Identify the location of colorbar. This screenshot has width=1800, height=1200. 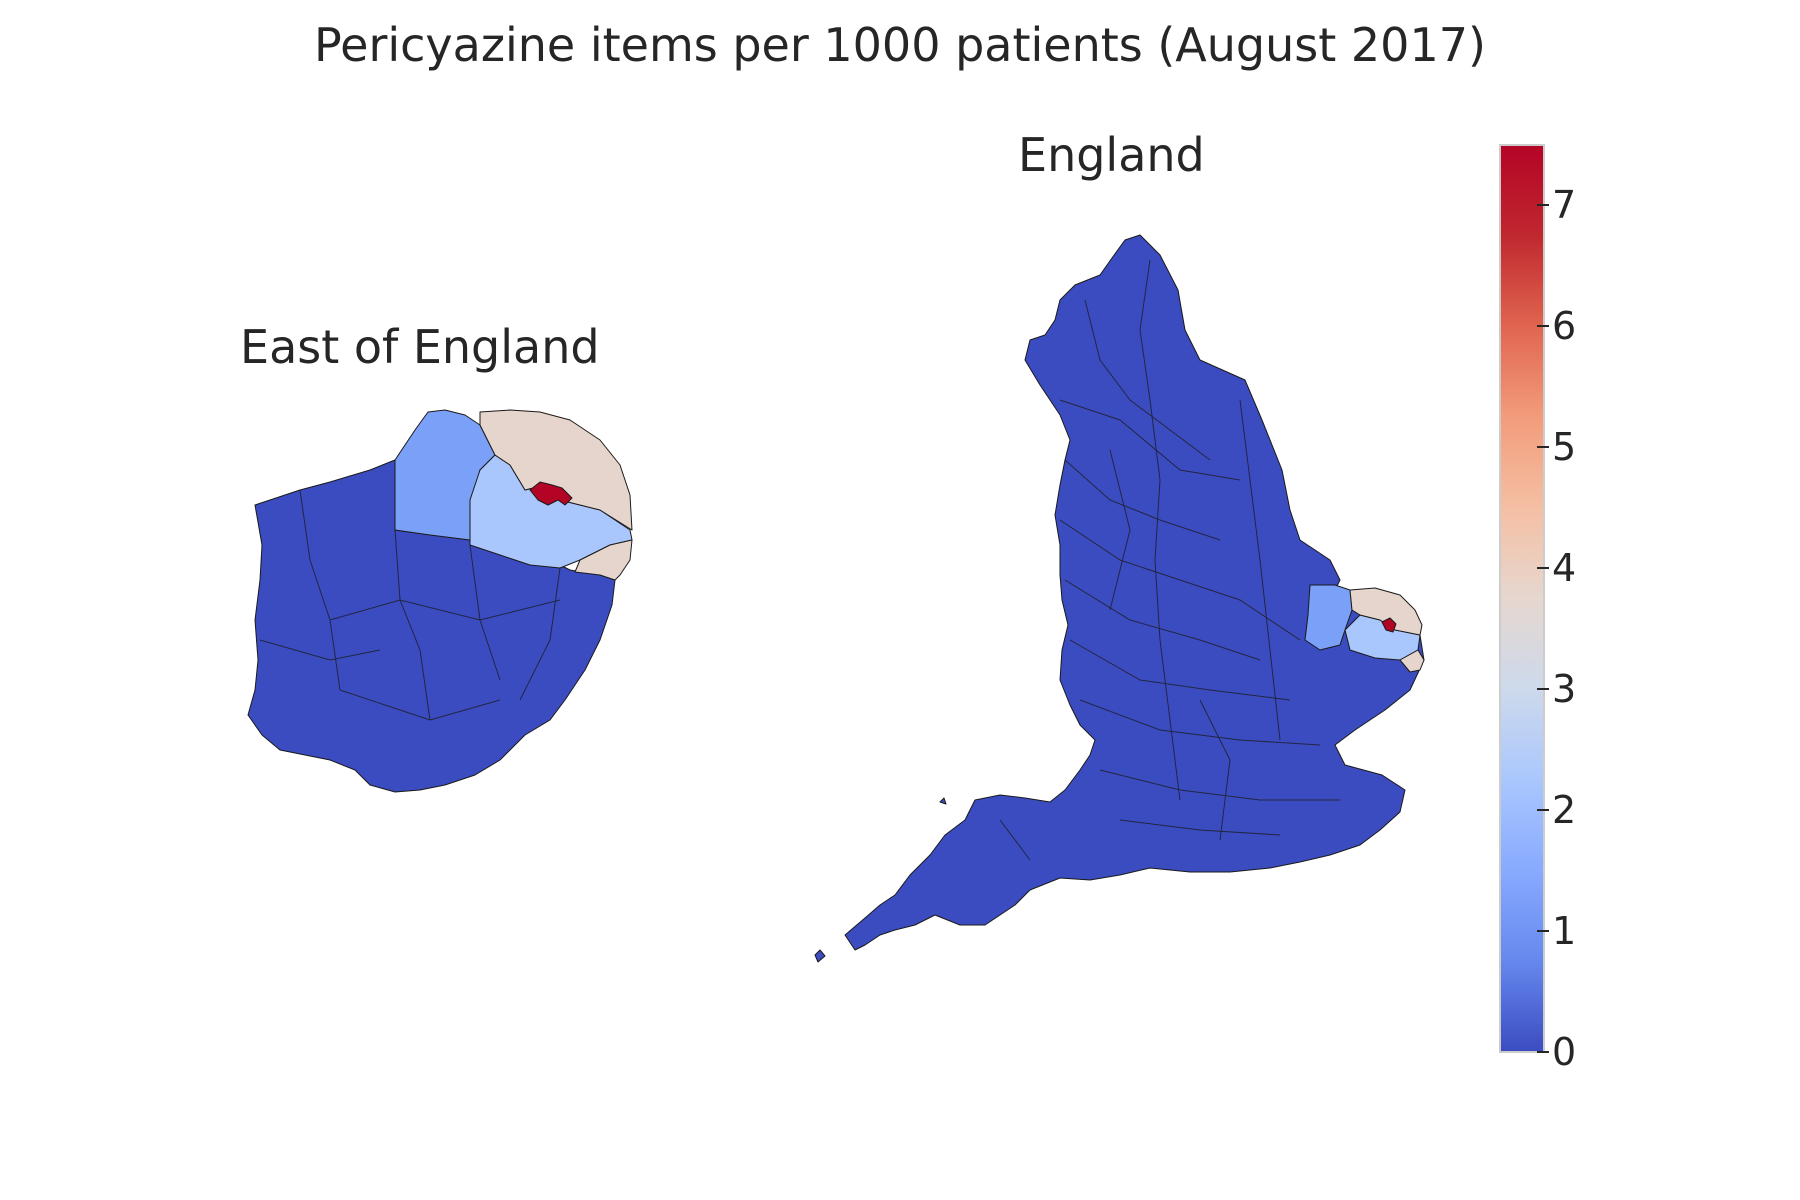
(1522, 598).